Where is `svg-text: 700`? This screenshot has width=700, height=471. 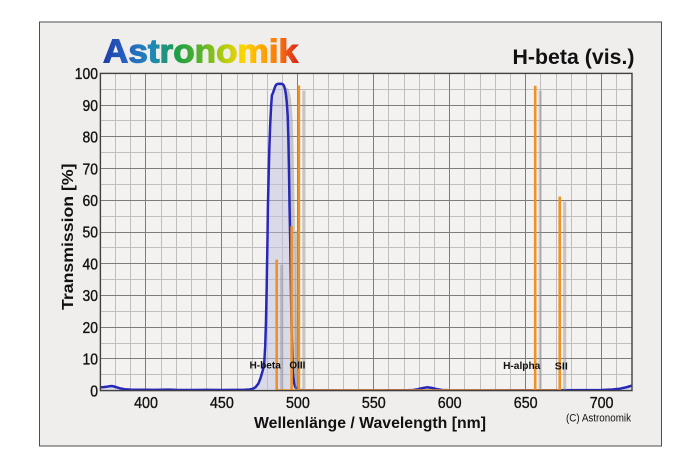 svg-text: 700 is located at coordinates (602, 403).